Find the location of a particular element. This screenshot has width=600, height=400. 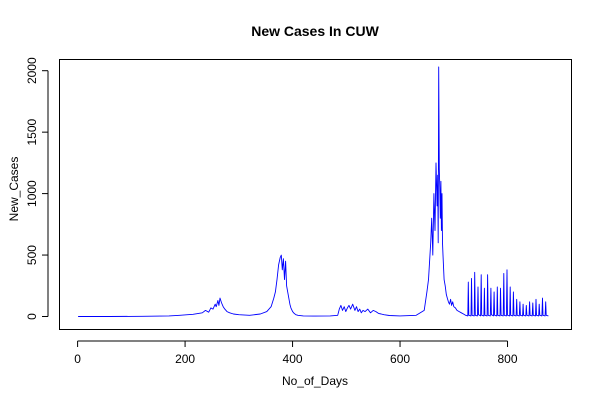

y-tick-label: 2000 is located at coordinates (32, 70).